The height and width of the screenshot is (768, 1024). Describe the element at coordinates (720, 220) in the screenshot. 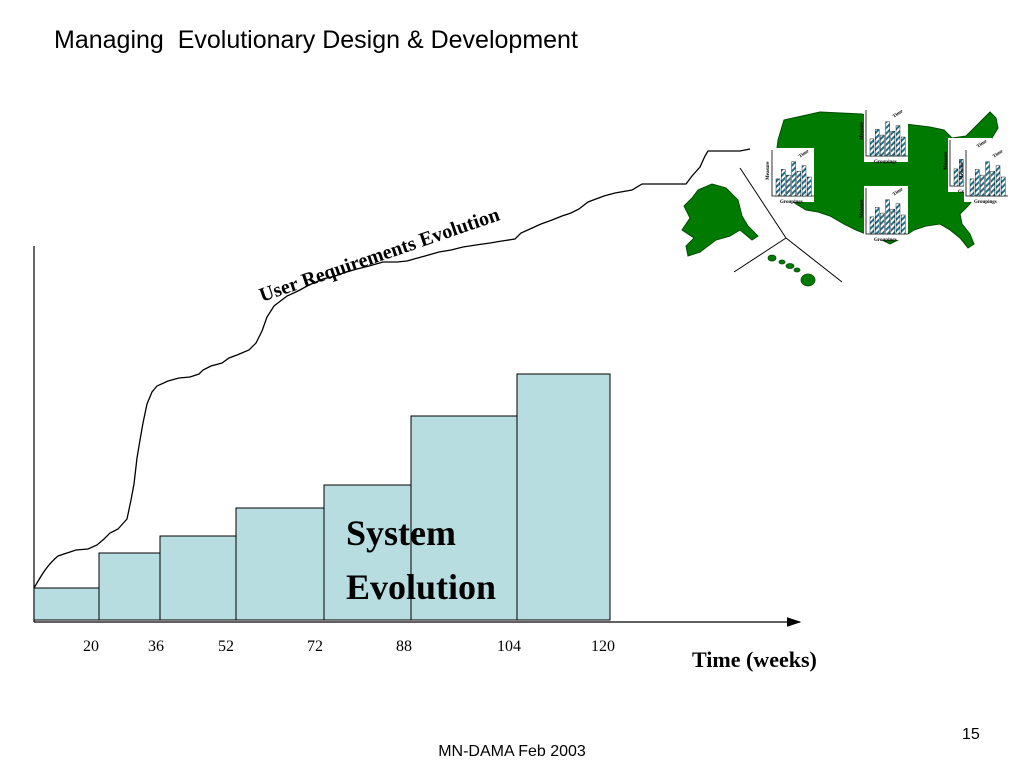

I see `alaska-map` at that location.